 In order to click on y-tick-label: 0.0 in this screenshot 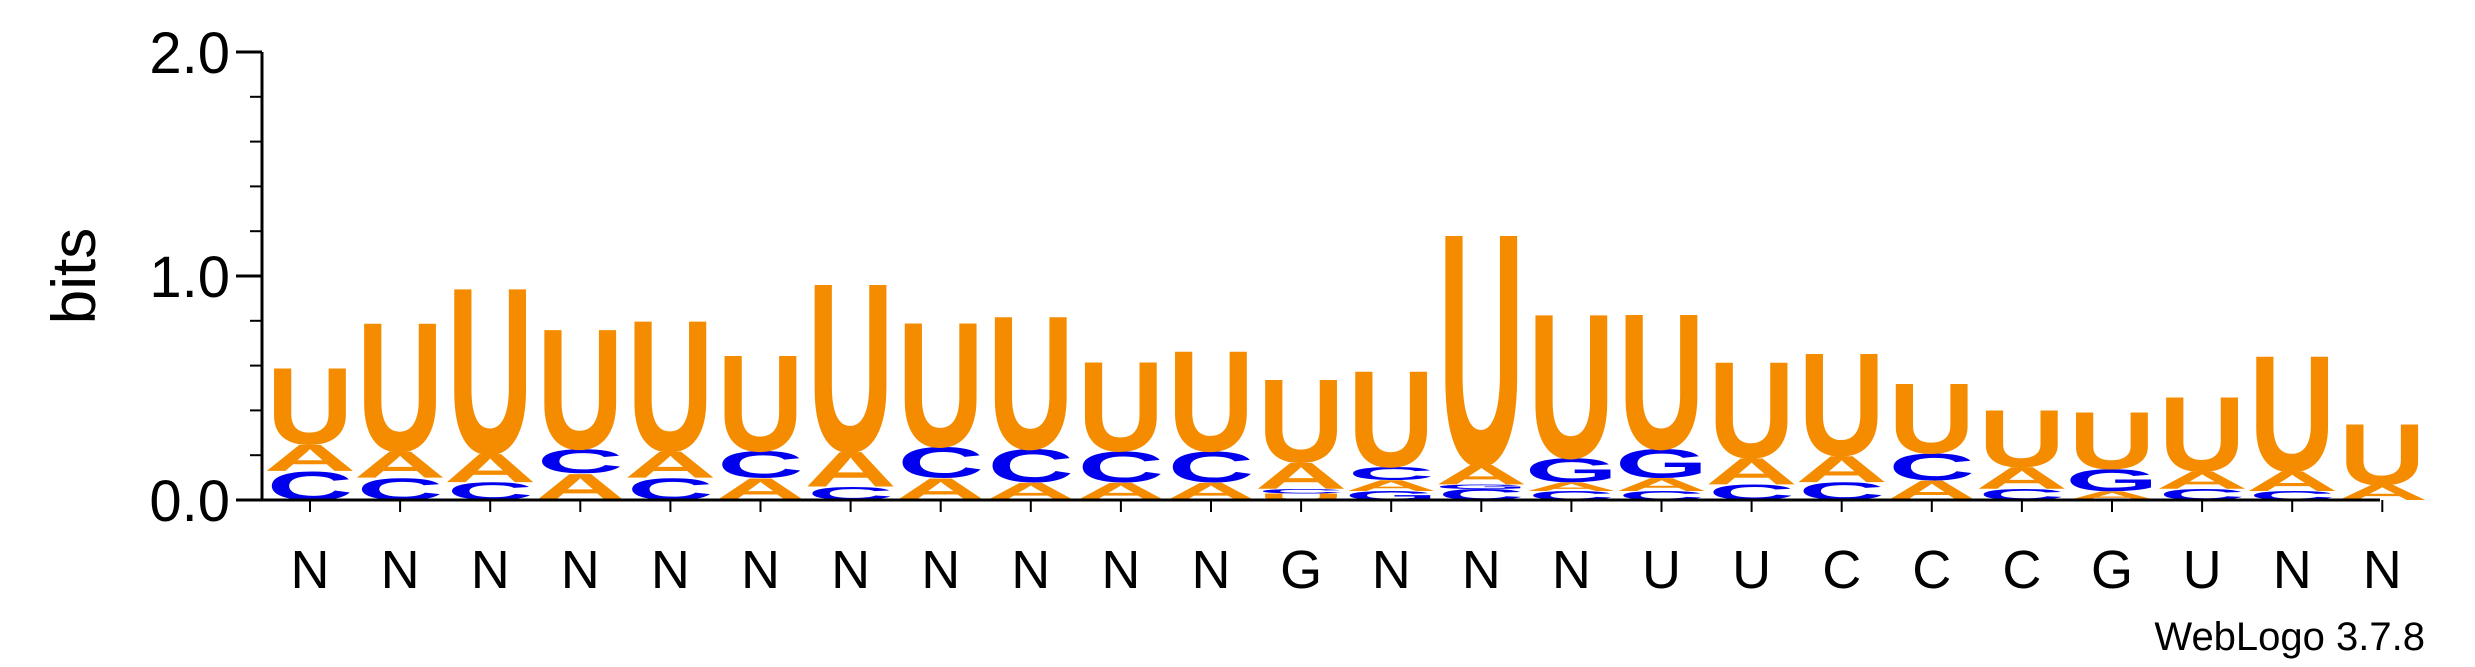, I will do `click(189, 501)`.